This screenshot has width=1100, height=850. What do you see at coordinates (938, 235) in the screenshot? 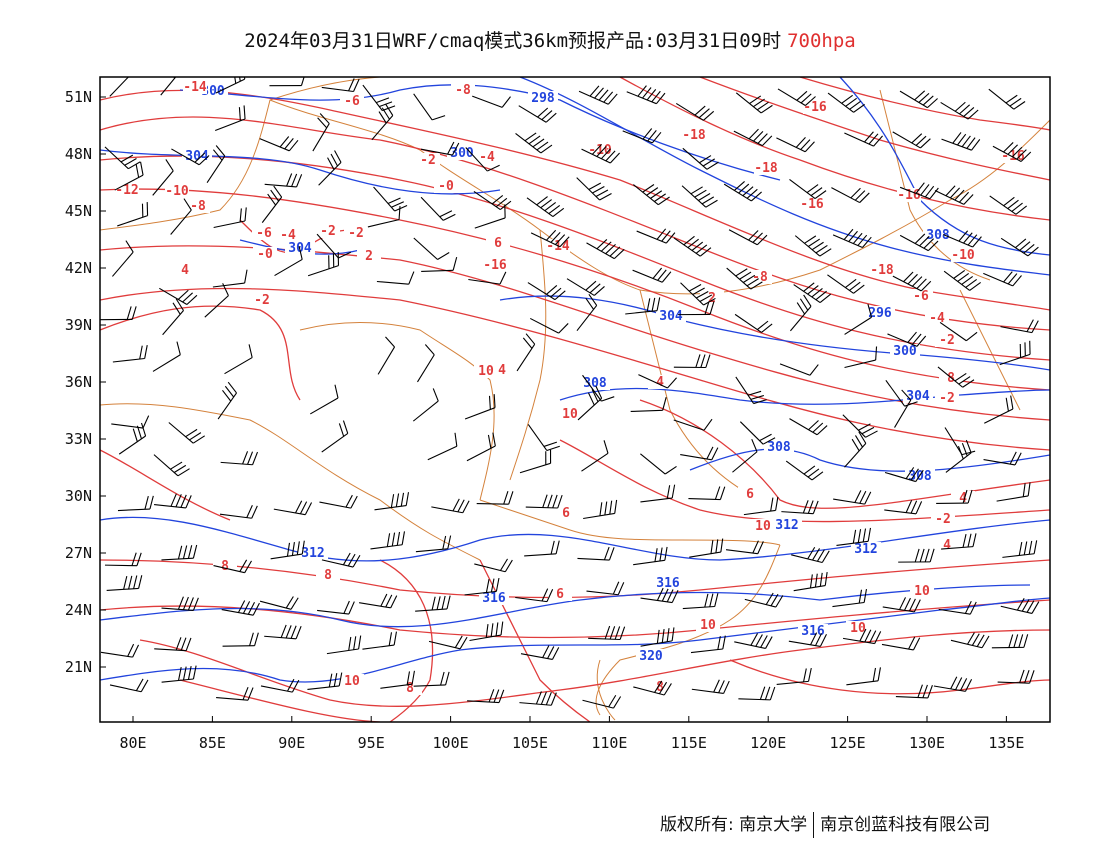
I see `height-label: 308` at bounding box center [938, 235].